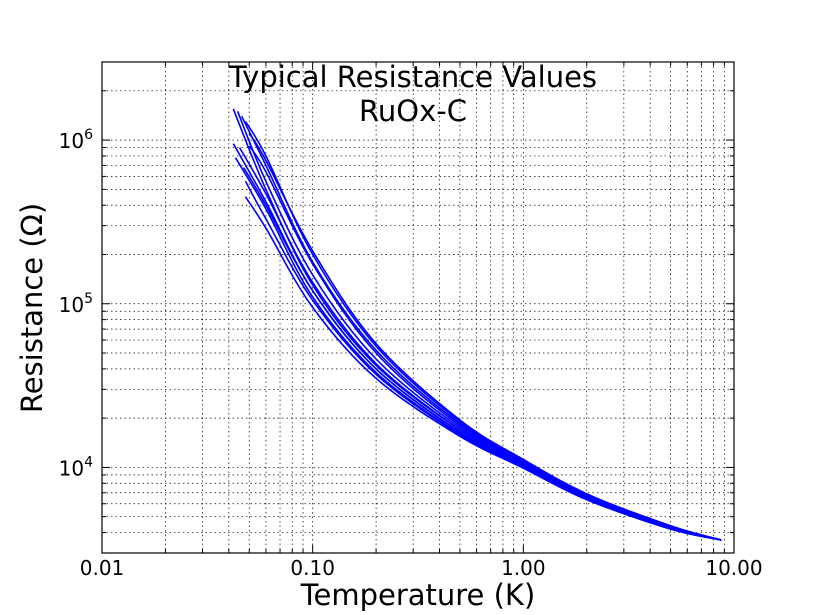  I want to click on x-tick-labels: 0.01 0.10 1.00 10.00, so click(421, 568).